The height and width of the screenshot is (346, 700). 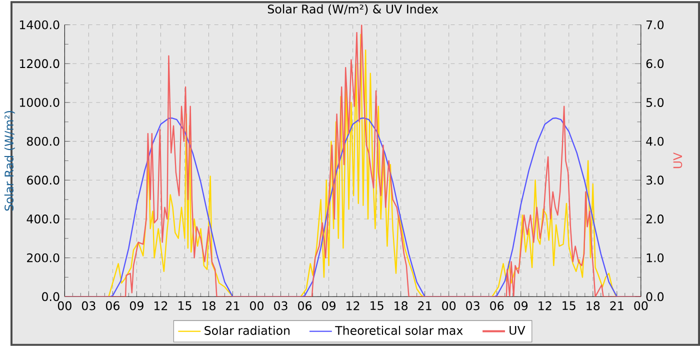 What do you see at coordinates (43, 219) in the screenshot?
I see `y-tick-label: 400.0` at bounding box center [43, 219].